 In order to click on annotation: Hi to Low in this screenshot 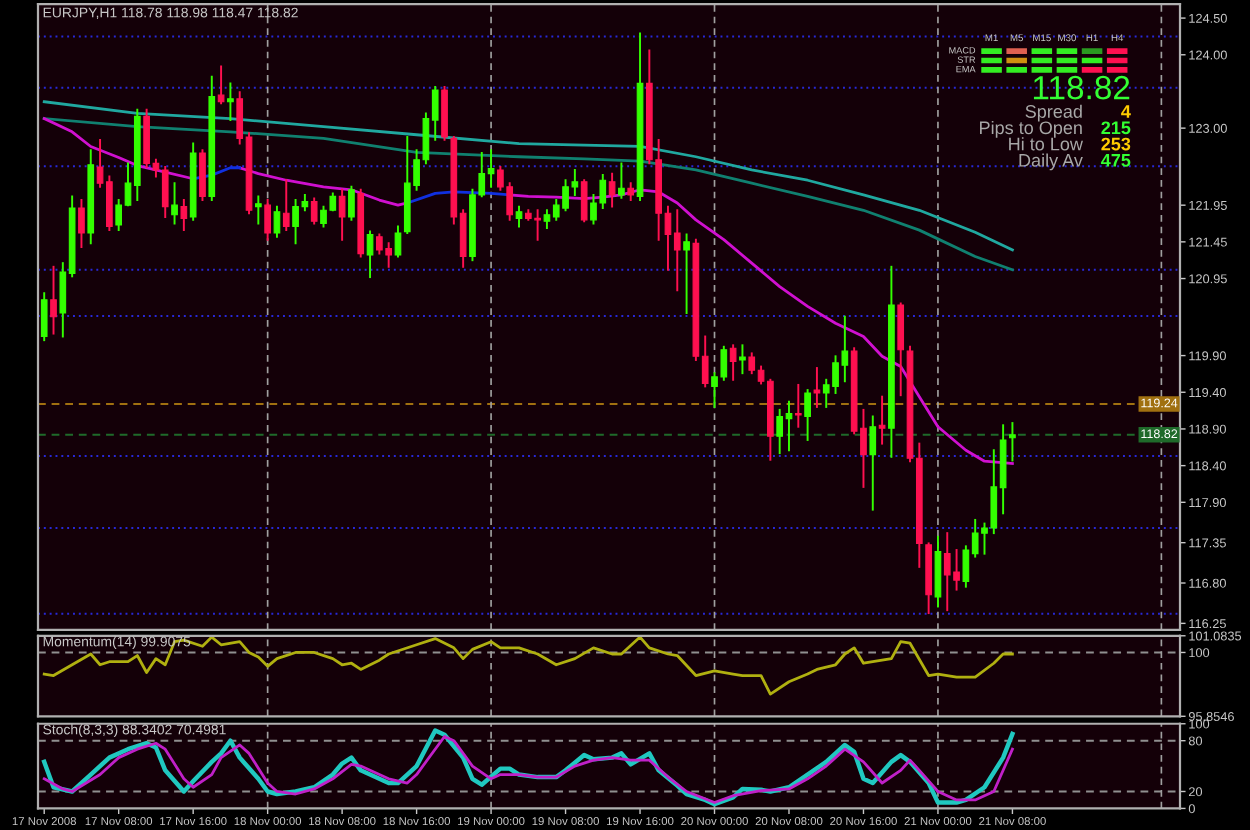, I will do `click(1046, 144)`.